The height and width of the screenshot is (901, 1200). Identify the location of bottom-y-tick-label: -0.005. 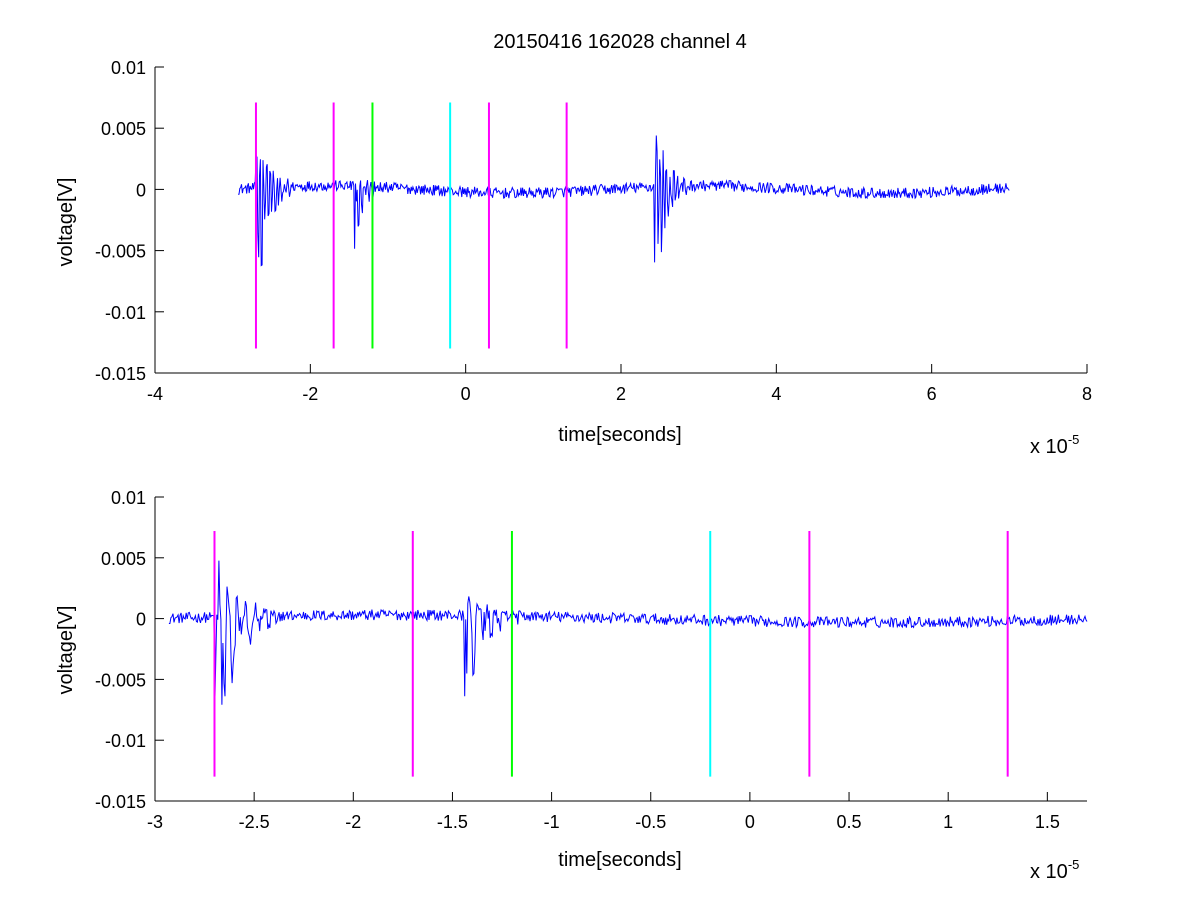
(120, 680).